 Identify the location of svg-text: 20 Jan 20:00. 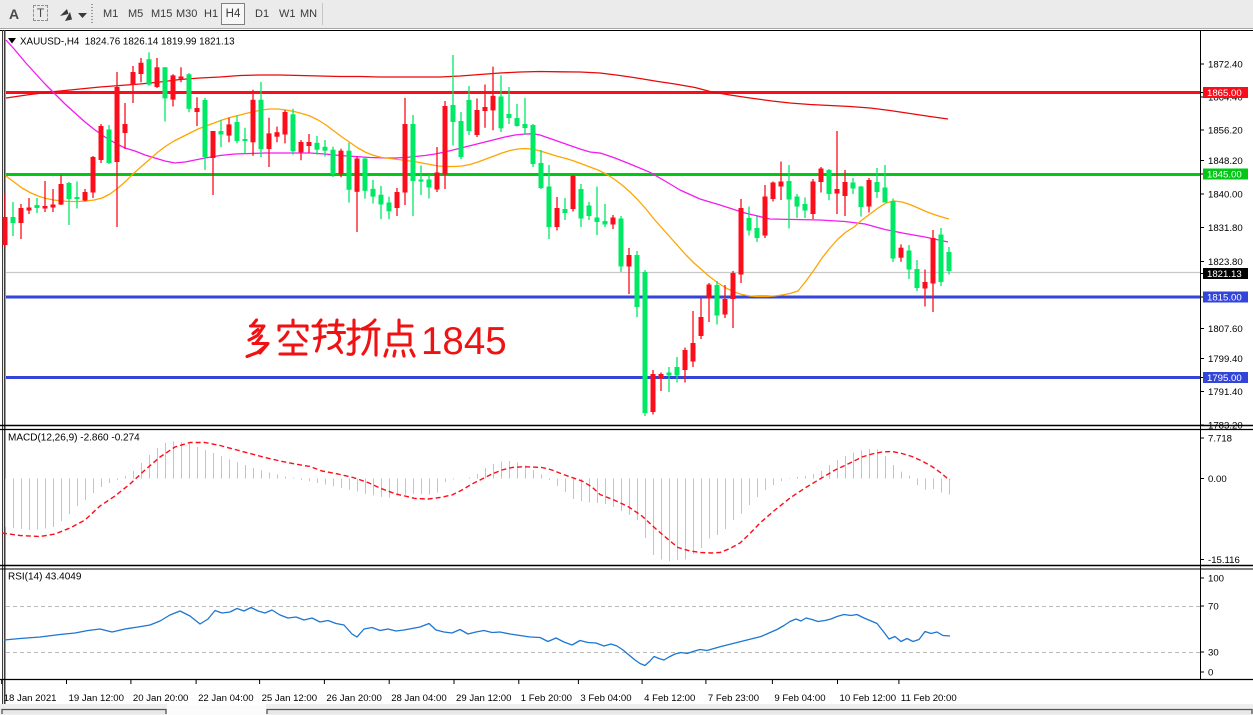
(160, 698).